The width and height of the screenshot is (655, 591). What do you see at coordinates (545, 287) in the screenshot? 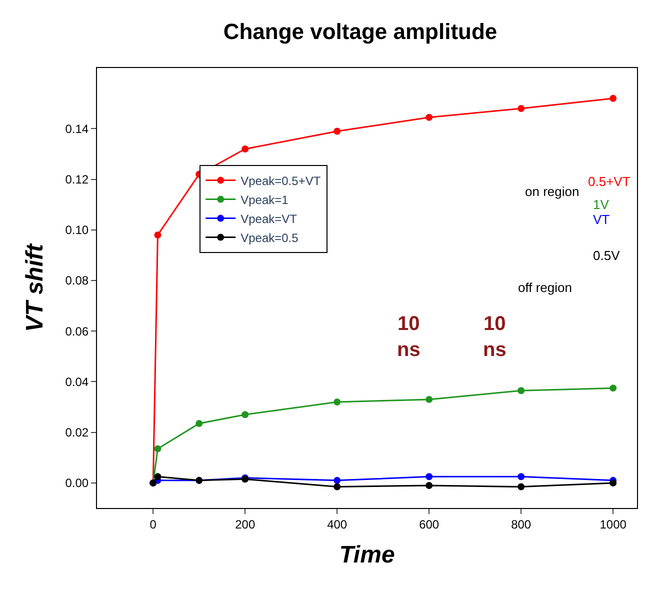
I see `annotation: off region` at bounding box center [545, 287].